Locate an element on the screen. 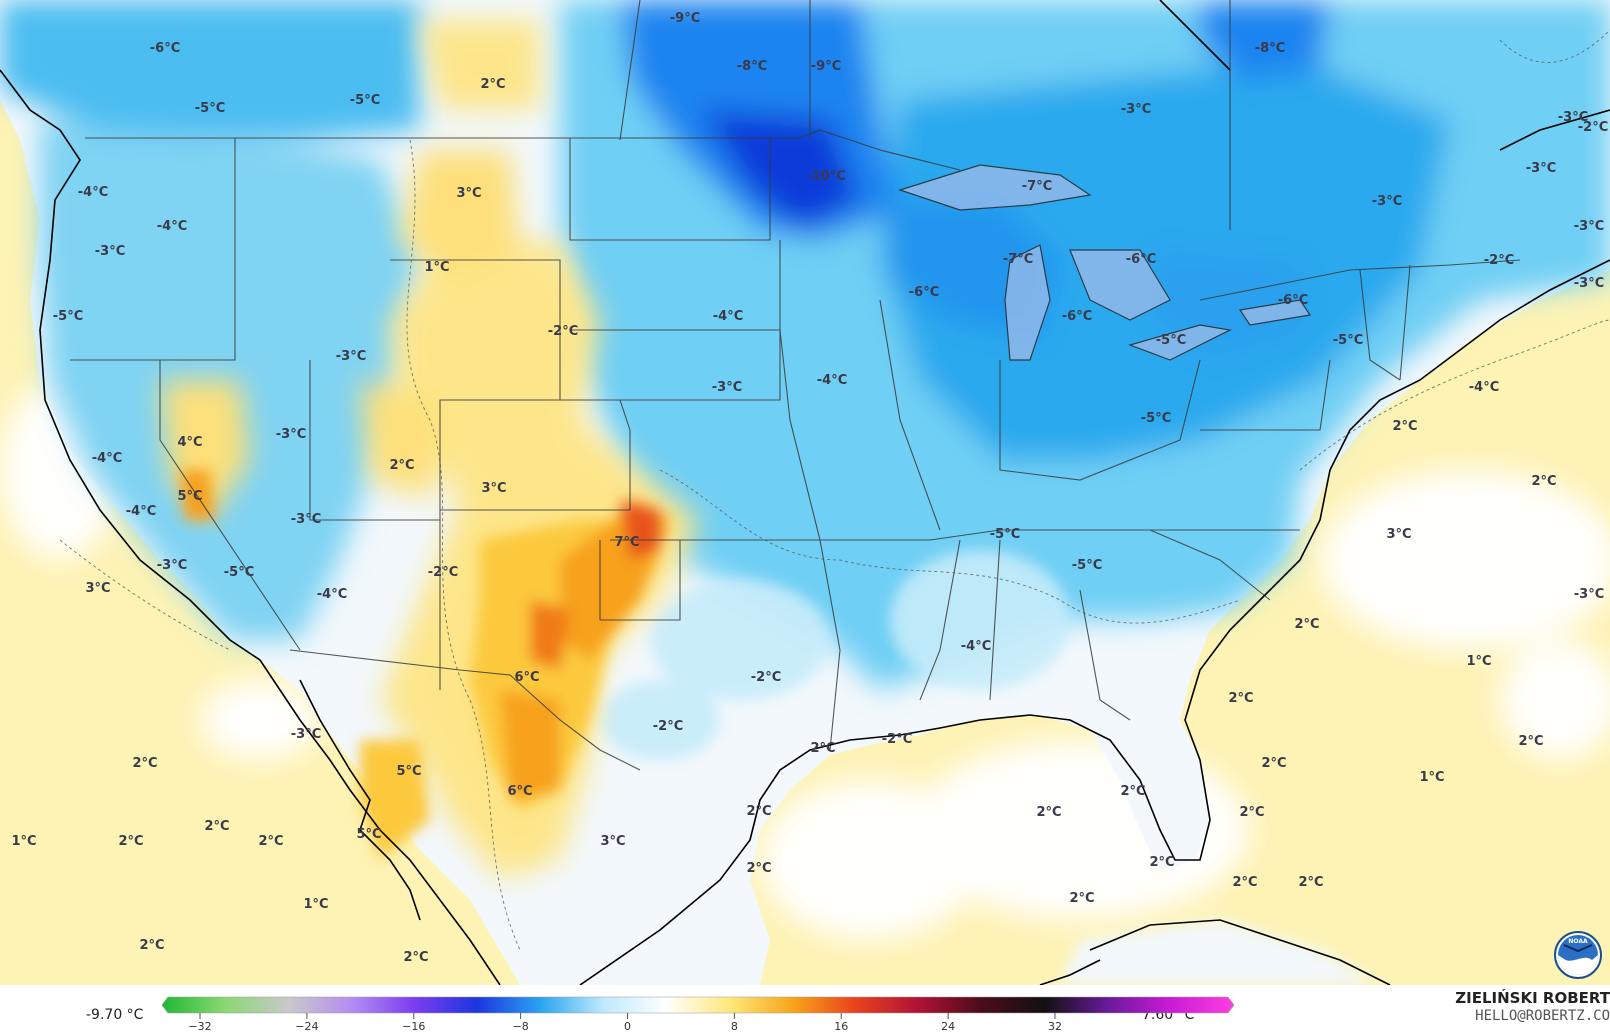  temperature-label: -8°C is located at coordinates (752, 66).